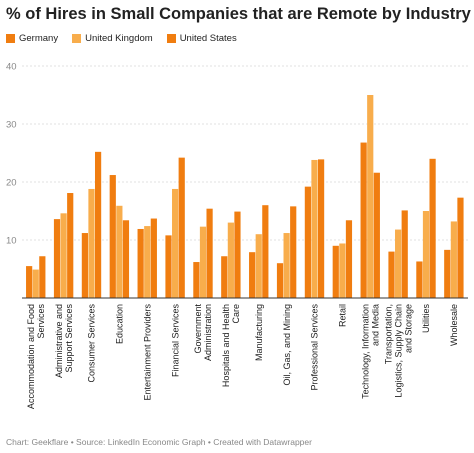 The height and width of the screenshot is (453, 474). Describe the element at coordinates (175, 243) in the screenshot. I see `bar-united-kingdom-financial-services` at that location.